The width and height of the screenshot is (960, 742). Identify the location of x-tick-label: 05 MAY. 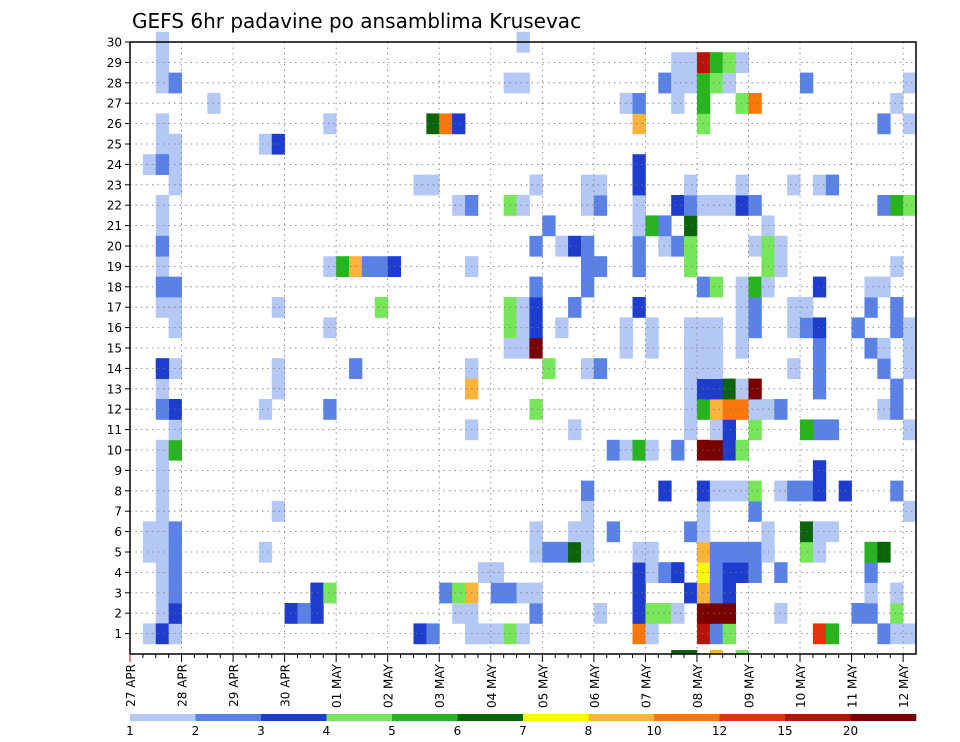
(543, 685).